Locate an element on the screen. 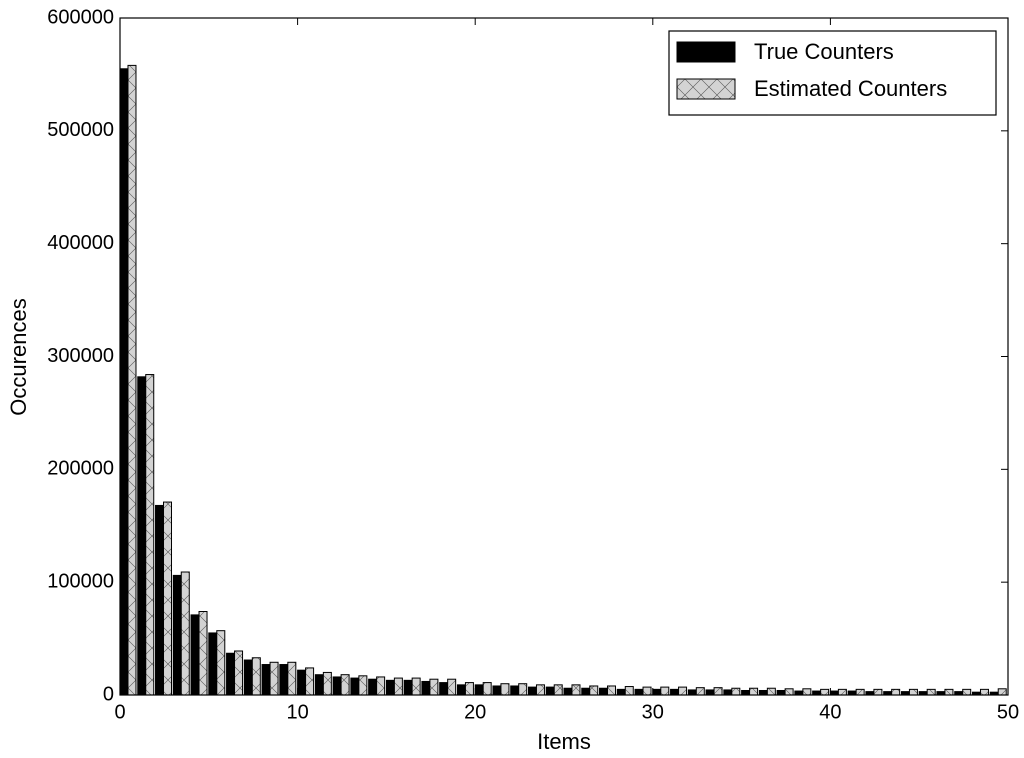  y-tick-label: 500000 is located at coordinates (80, 130).